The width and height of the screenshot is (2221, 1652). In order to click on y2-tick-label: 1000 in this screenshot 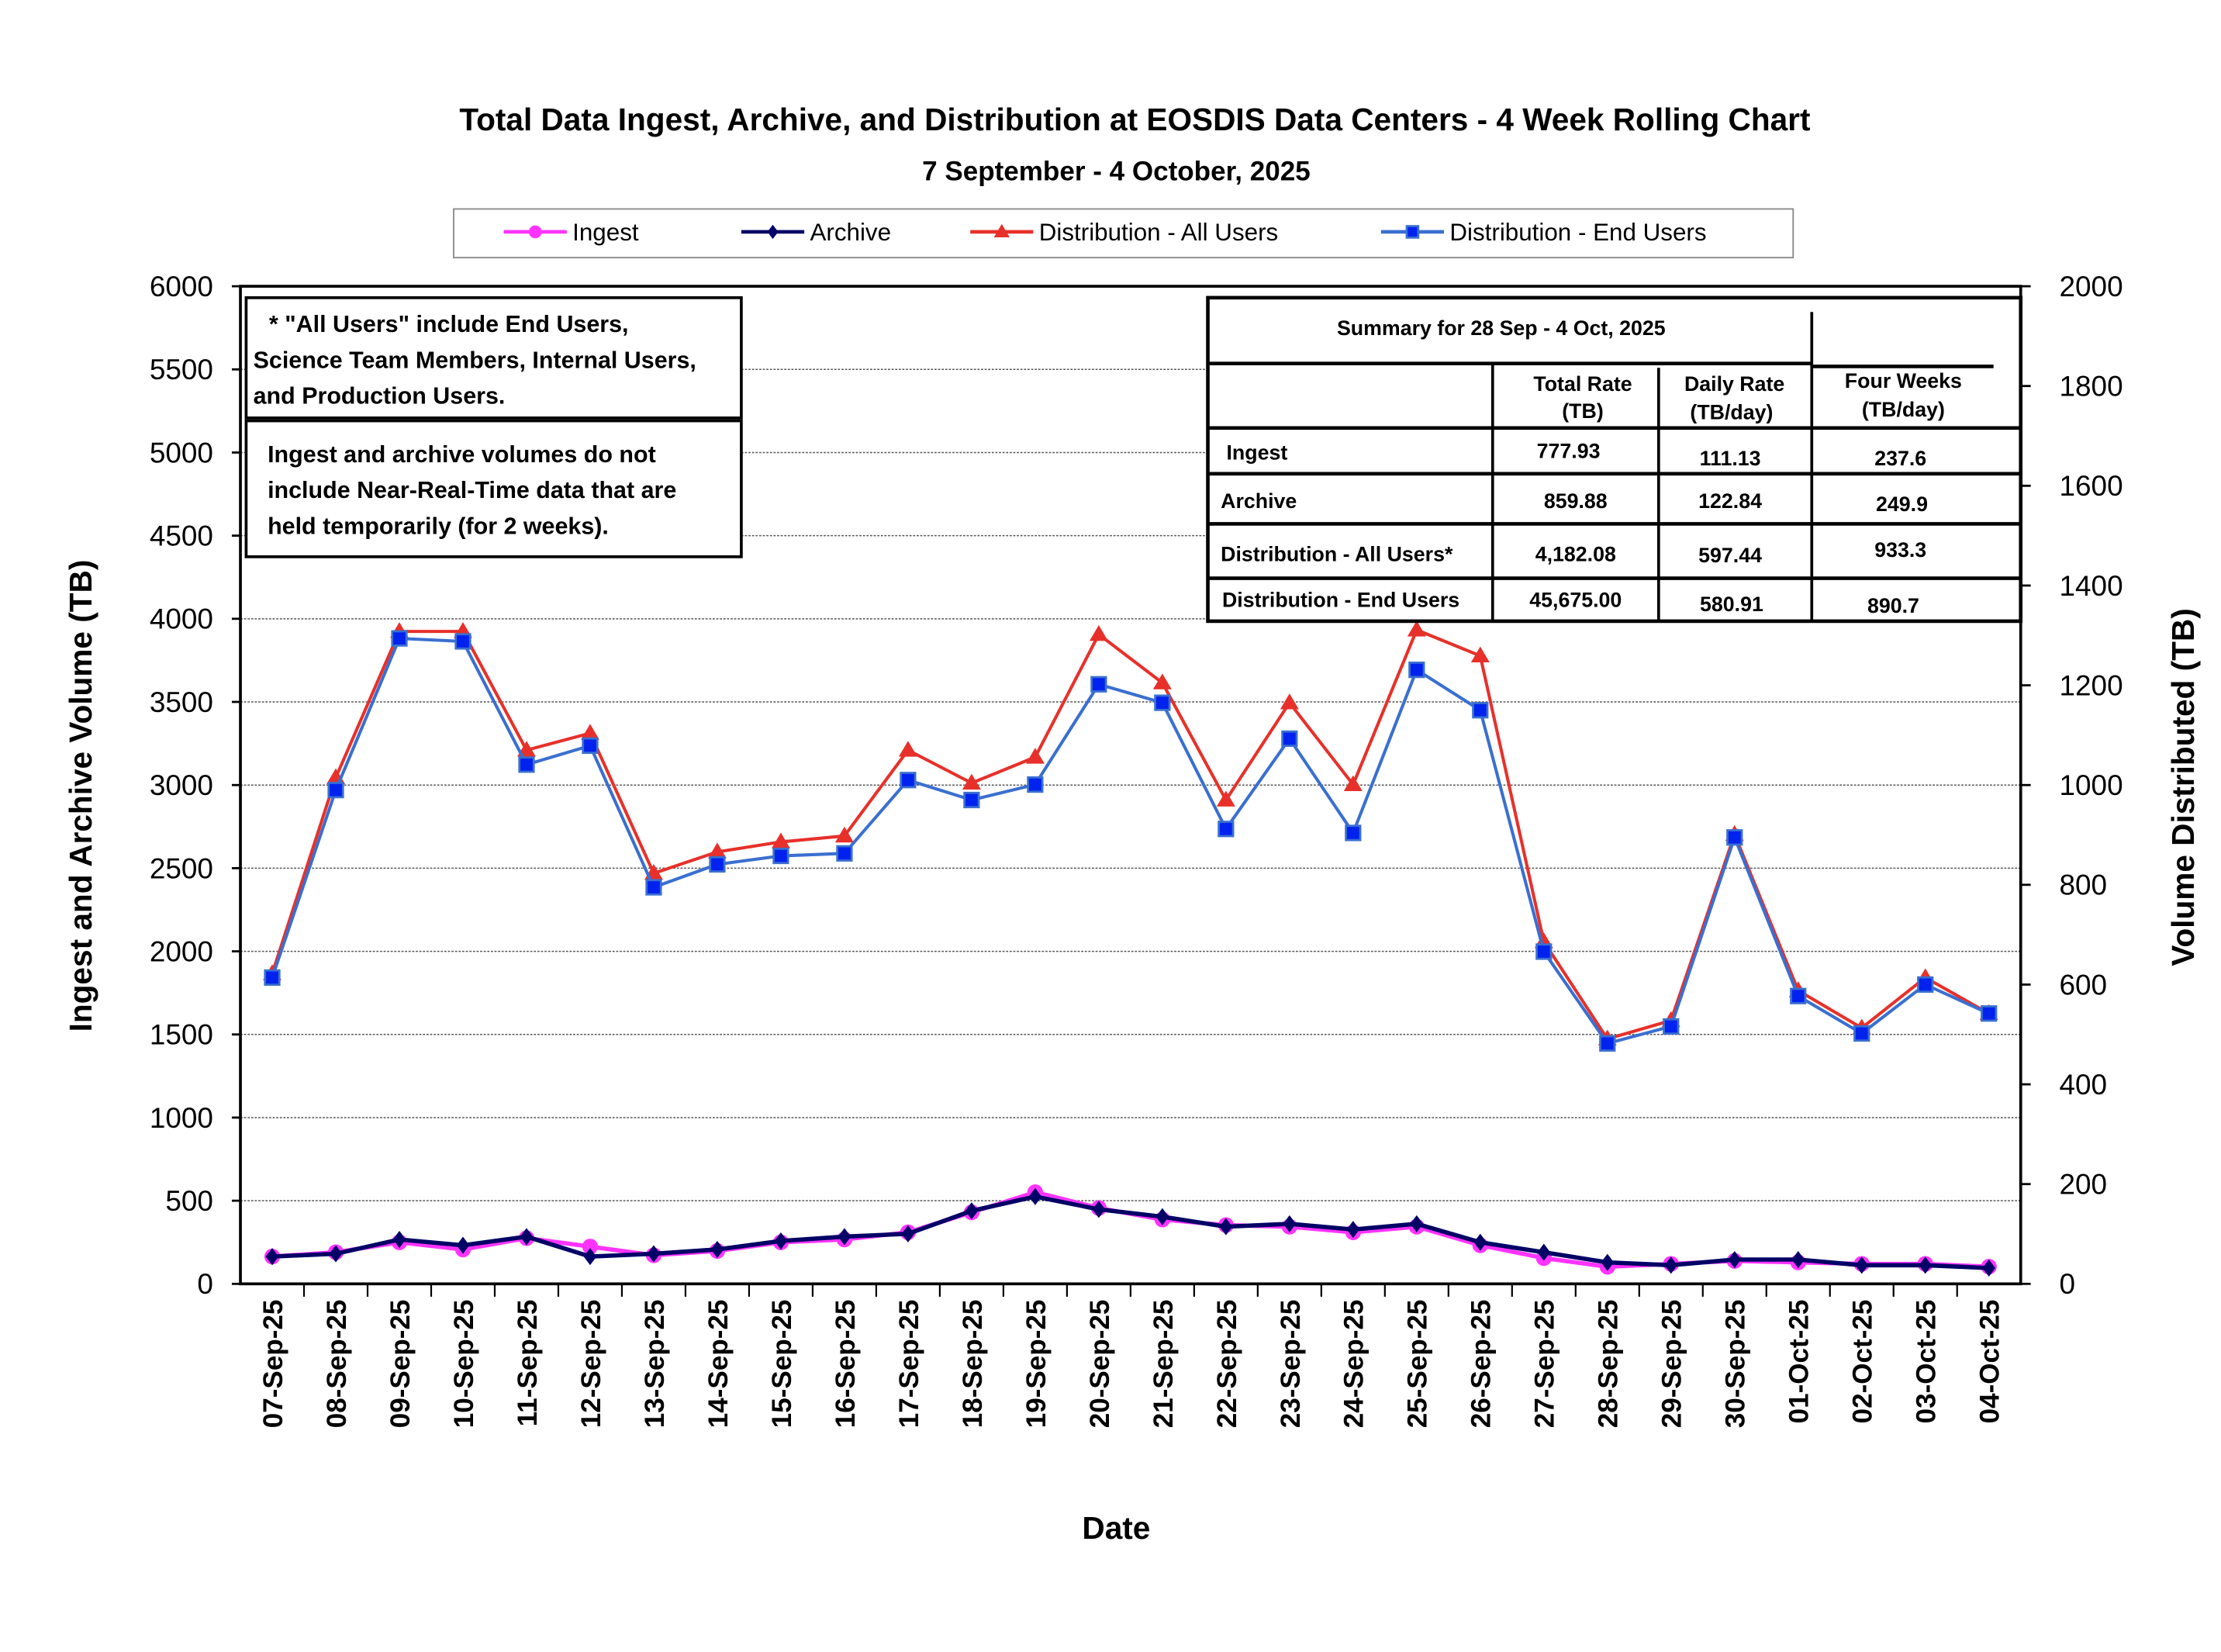, I will do `click(2091, 785)`.